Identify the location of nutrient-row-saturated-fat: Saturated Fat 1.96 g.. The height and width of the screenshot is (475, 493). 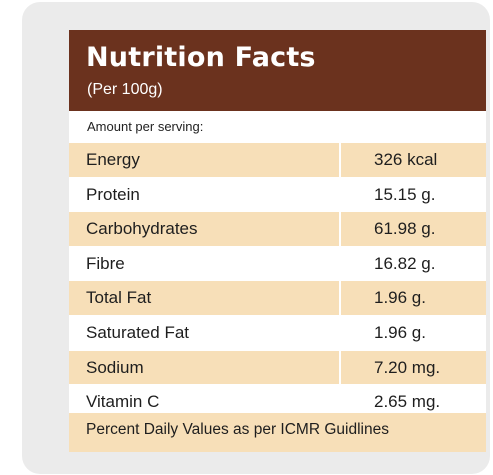
(277, 332).